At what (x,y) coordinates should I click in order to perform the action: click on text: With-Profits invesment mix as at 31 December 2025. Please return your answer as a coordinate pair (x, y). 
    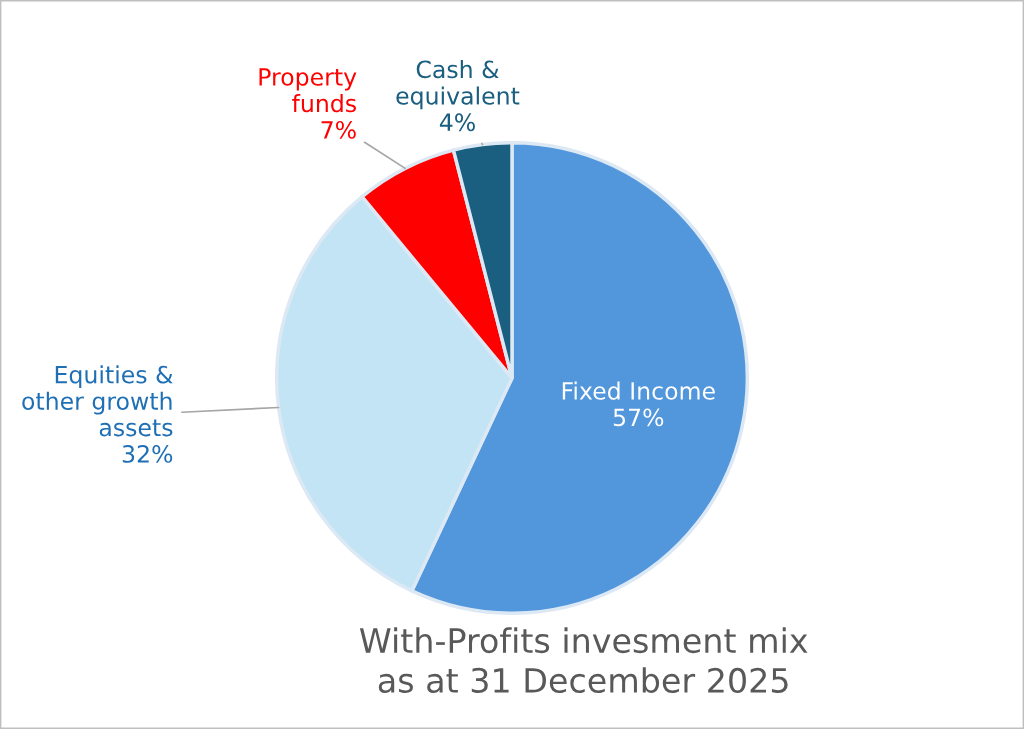
    Looking at the image, I should click on (583, 660).